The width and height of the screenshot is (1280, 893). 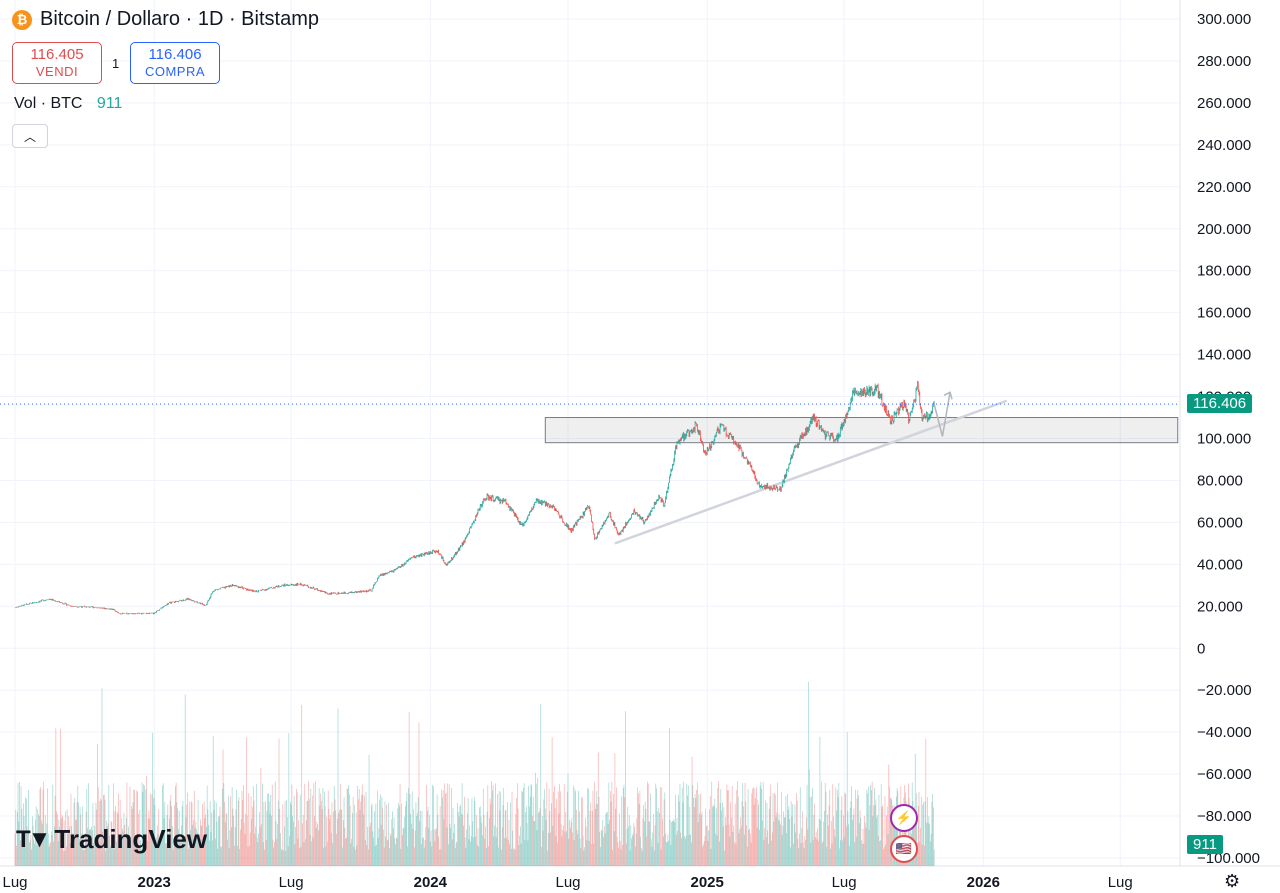 I want to click on symbol-title: Bitcoin / Dollaro · 1D · Bitstamp, so click(x=179, y=19).